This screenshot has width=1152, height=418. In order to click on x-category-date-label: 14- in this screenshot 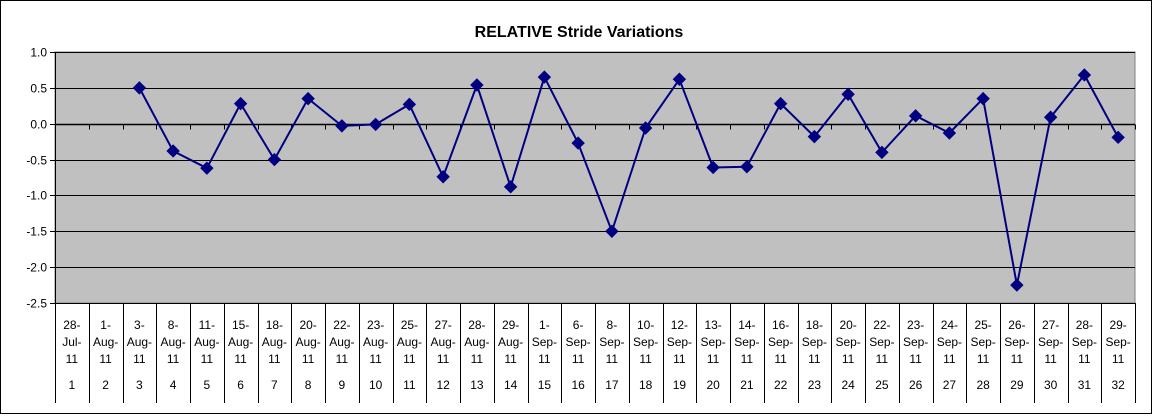, I will do `click(746, 325)`.